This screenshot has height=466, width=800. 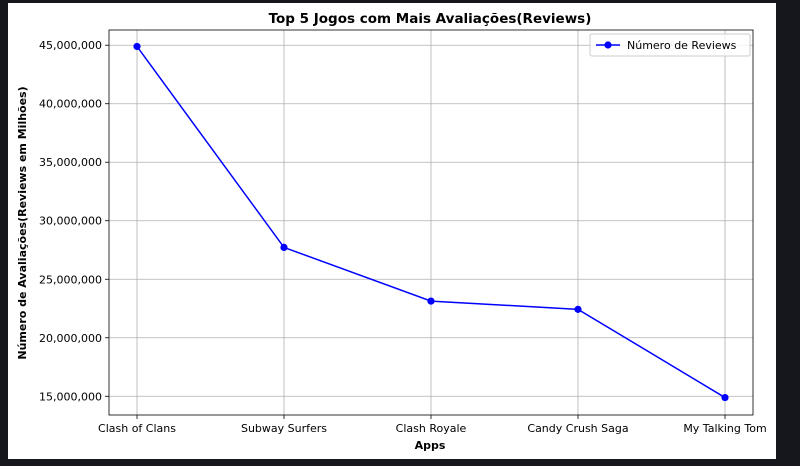 What do you see at coordinates (284, 428) in the screenshot?
I see `x-tick-label: Subway Surfers` at bounding box center [284, 428].